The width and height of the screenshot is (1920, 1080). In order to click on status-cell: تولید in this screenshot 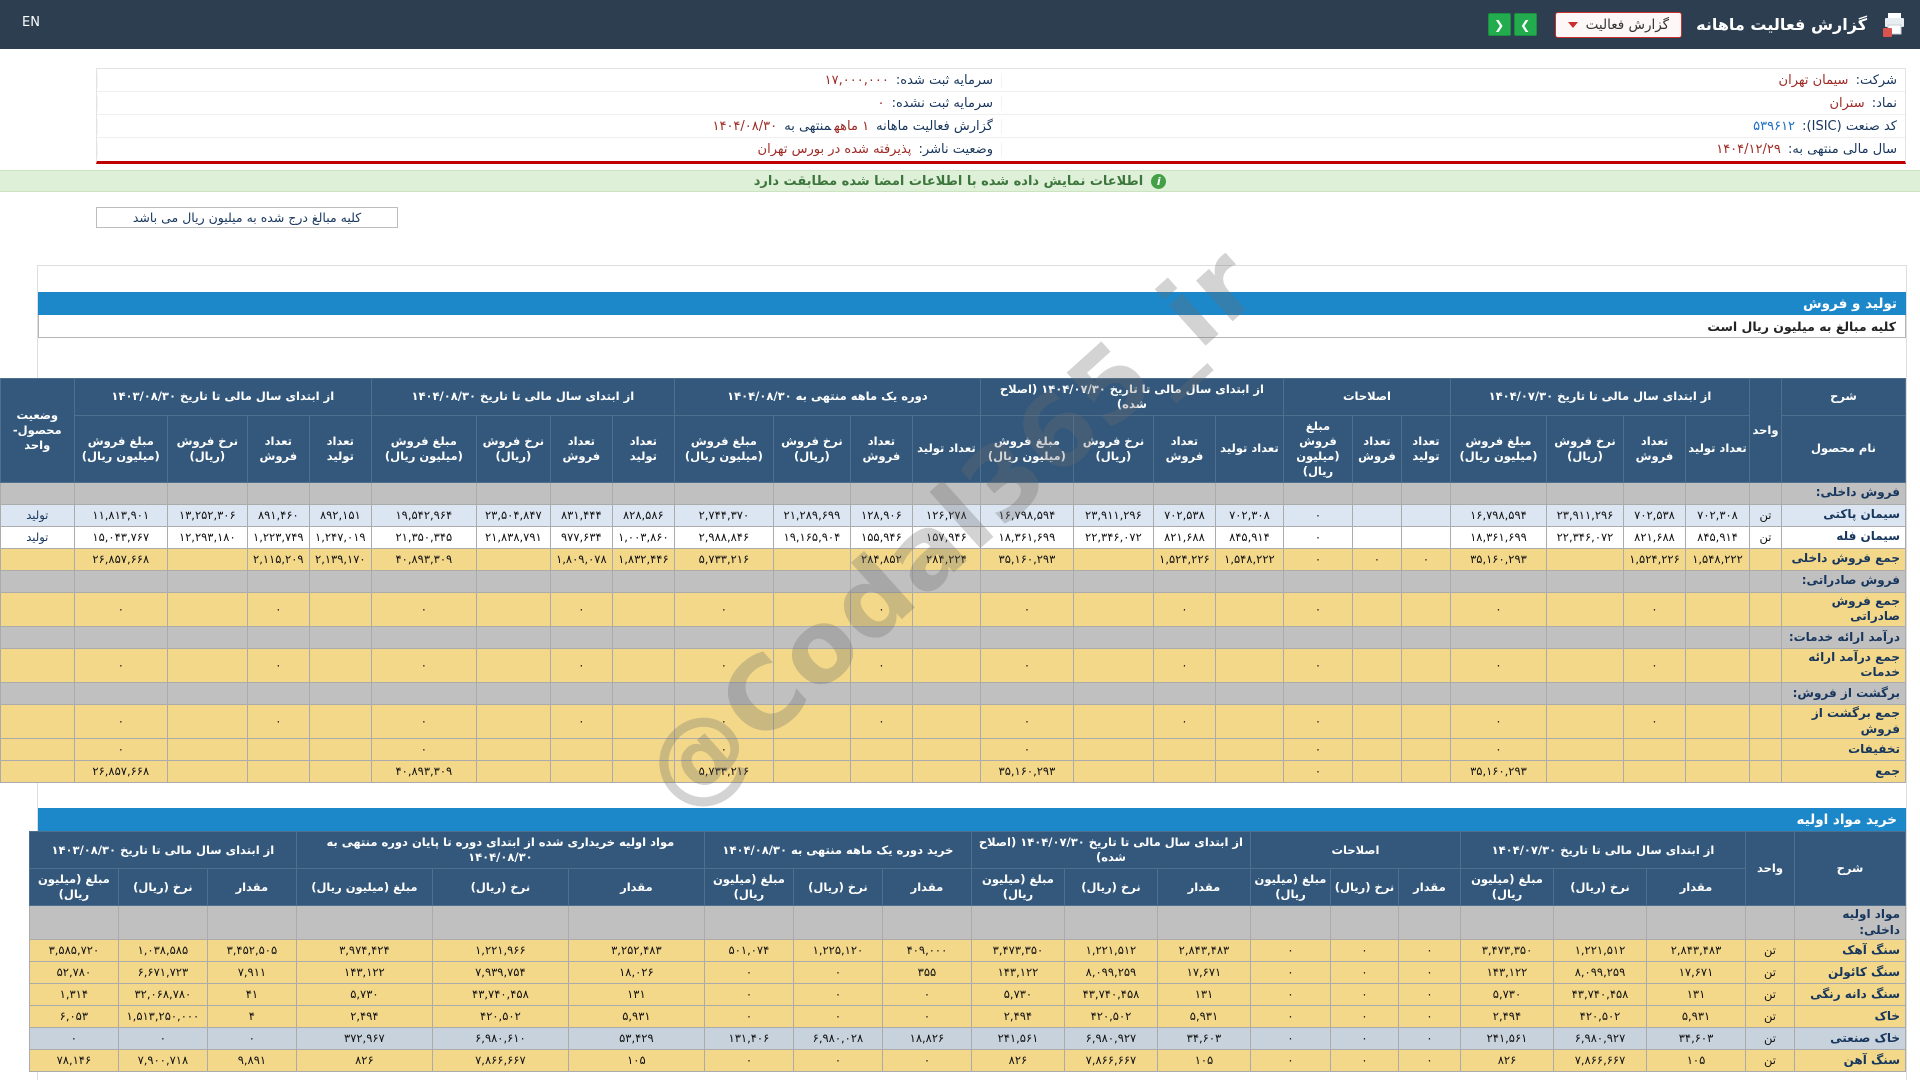, I will do `click(37, 515)`.